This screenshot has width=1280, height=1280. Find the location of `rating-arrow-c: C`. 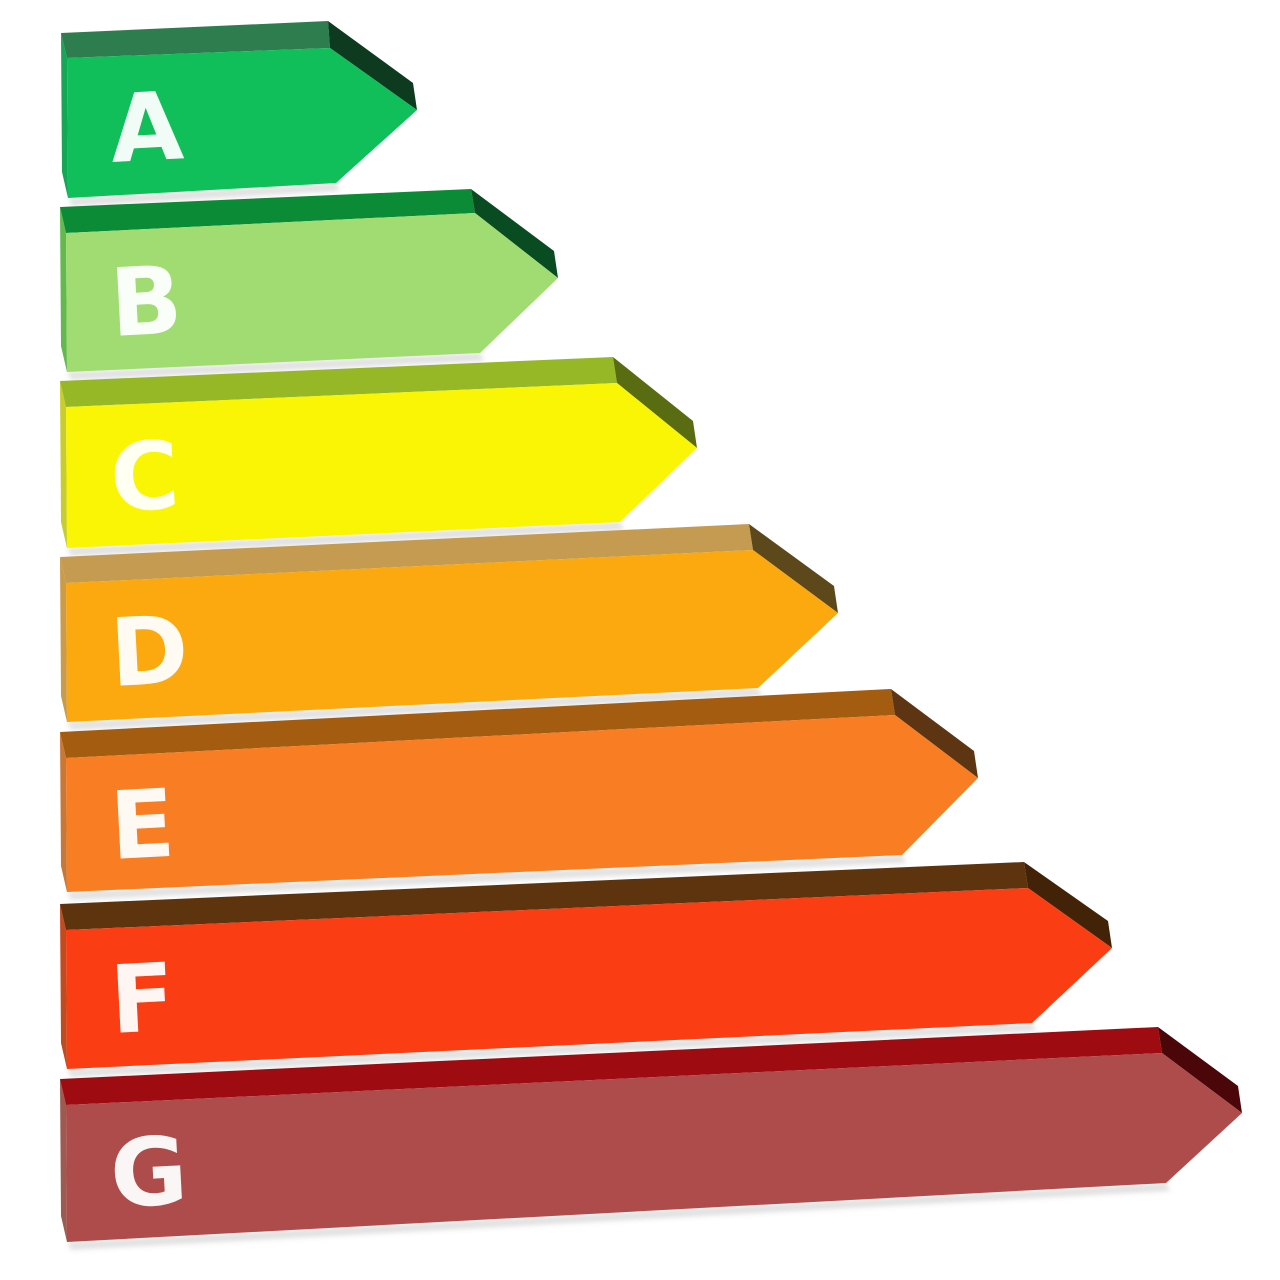

rating-arrow-c: C is located at coordinates (378, 456).